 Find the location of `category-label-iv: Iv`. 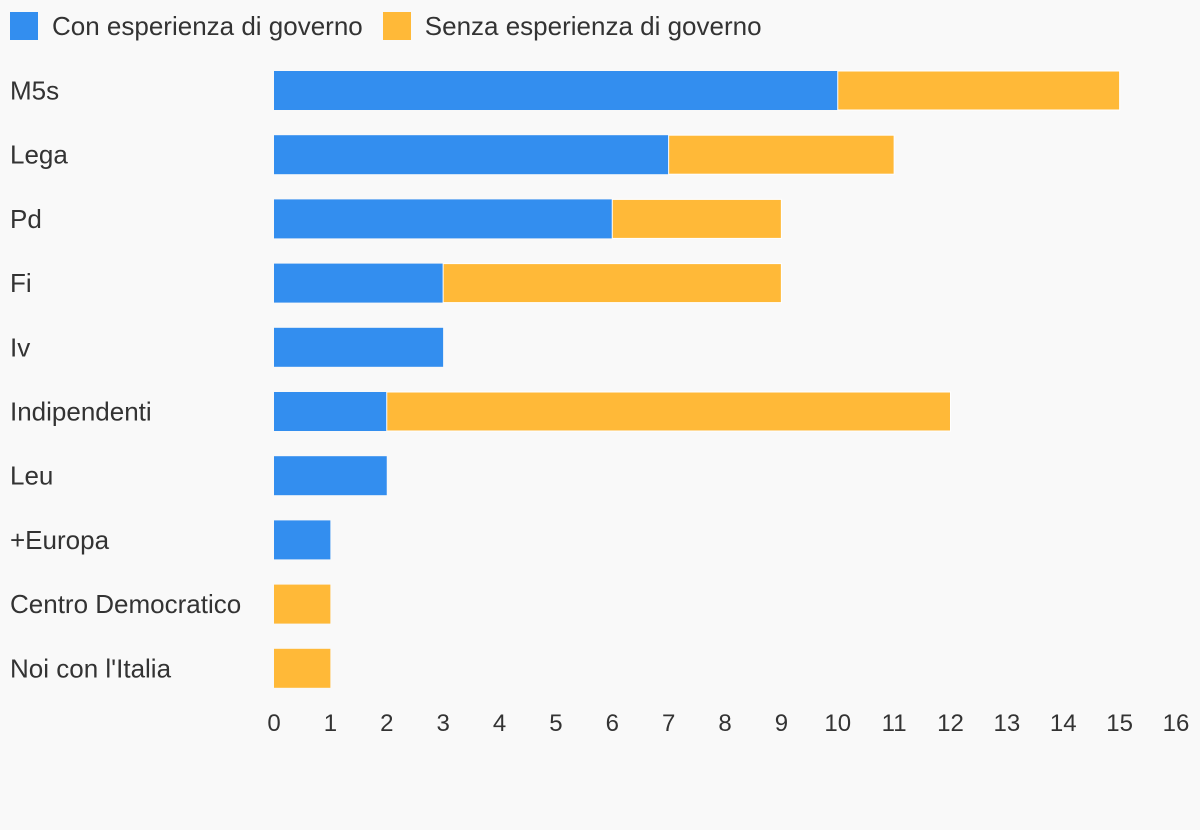

category-label-iv: Iv is located at coordinates (20, 347).